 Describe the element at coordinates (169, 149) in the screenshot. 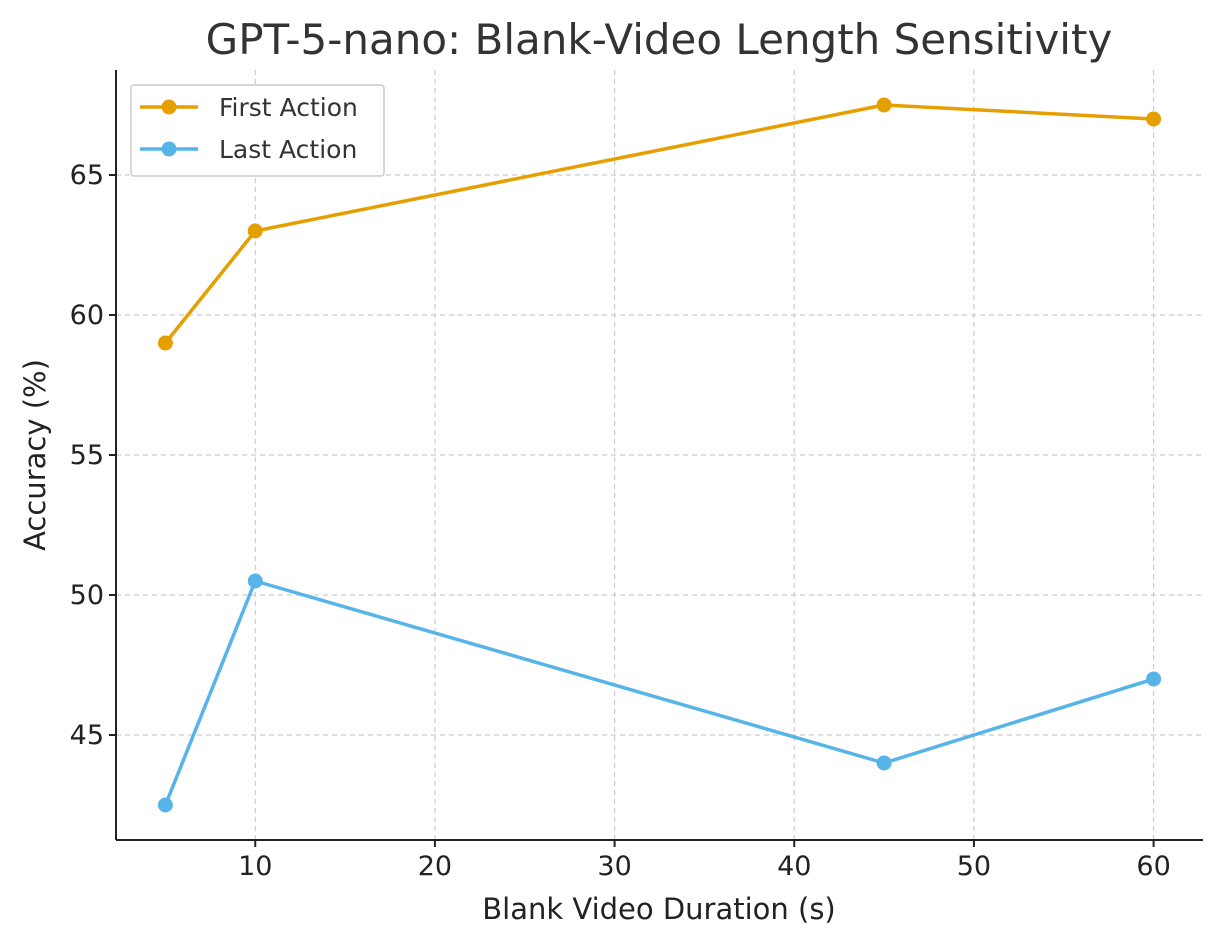

I see `legend-marker-last-action` at that location.